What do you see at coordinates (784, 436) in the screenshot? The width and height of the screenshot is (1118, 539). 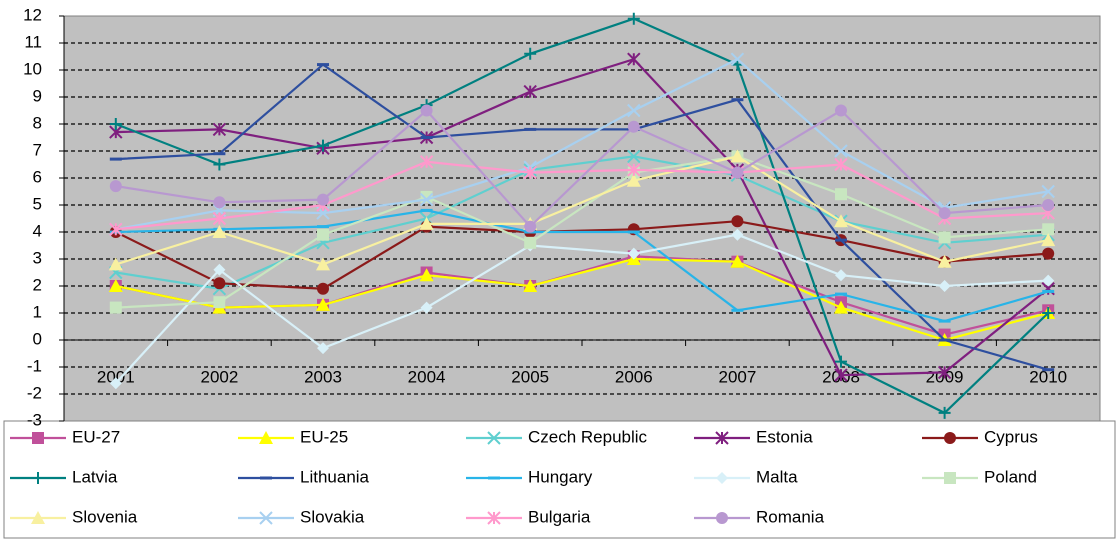 I see `legend-label: Estonia` at bounding box center [784, 436].